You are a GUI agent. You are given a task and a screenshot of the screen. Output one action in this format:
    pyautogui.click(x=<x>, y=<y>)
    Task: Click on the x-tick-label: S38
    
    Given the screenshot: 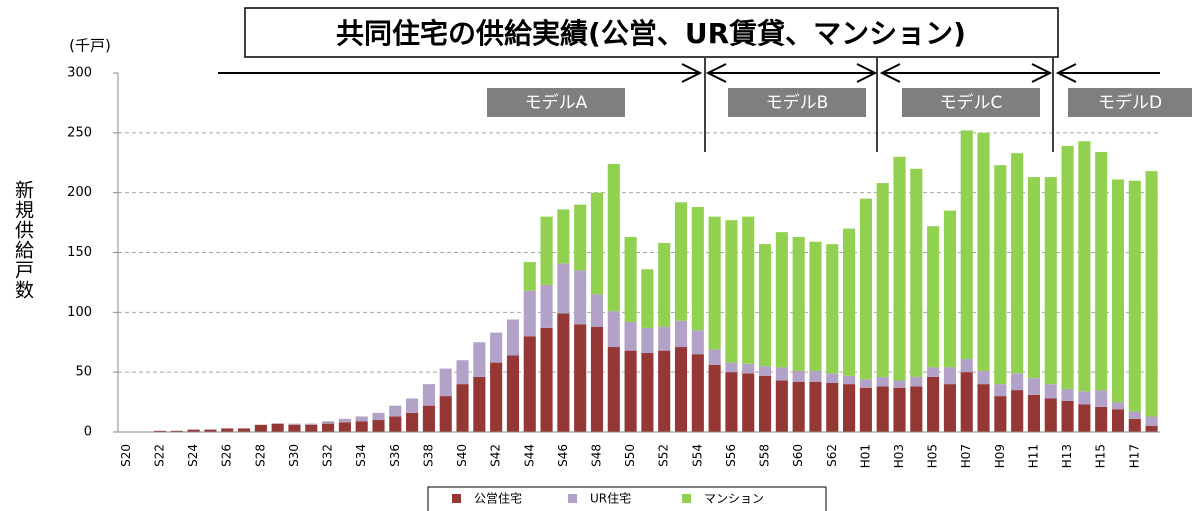 What is the action you would take?
    pyautogui.click(x=428, y=455)
    